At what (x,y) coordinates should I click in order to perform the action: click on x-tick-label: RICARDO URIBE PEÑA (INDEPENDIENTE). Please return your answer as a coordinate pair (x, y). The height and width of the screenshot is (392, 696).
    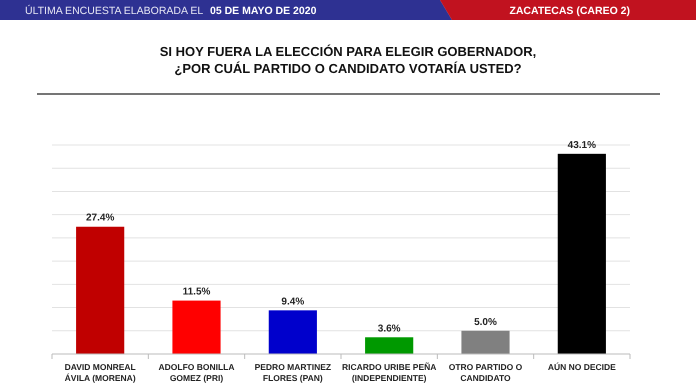
    Looking at the image, I should click on (389, 372).